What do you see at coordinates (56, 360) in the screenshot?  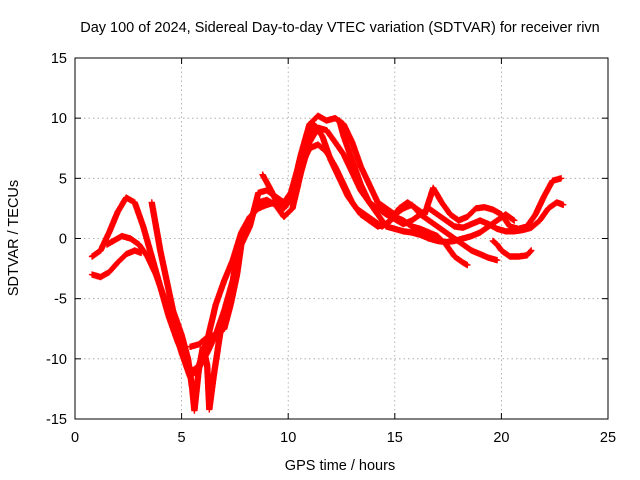 I see `y-tick-label: -10` at bounding box center [56, 360].